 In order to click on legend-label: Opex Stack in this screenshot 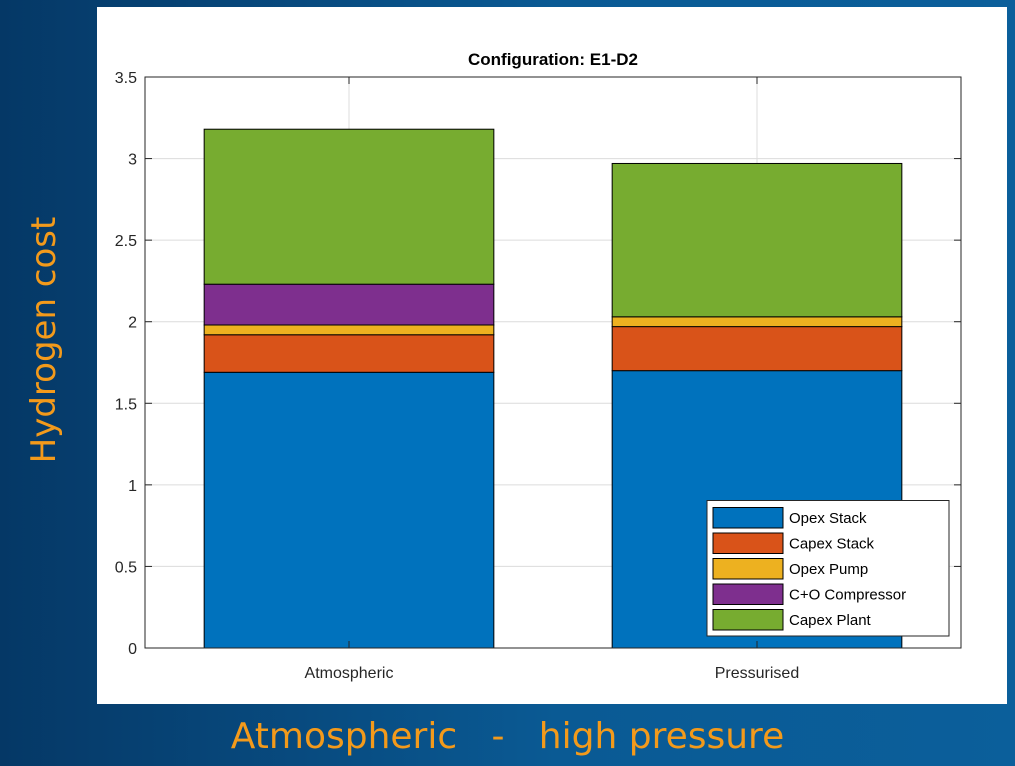, I will do `click(828, 518)`.